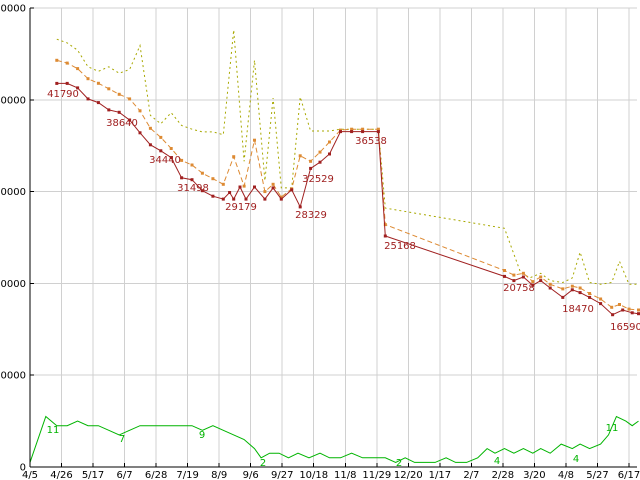 This screenshot has width=640, height=480. Describe the element at coordinates (440, 475) in the screenshot. I see `x-axis-tick-label: 1/17` at that location.